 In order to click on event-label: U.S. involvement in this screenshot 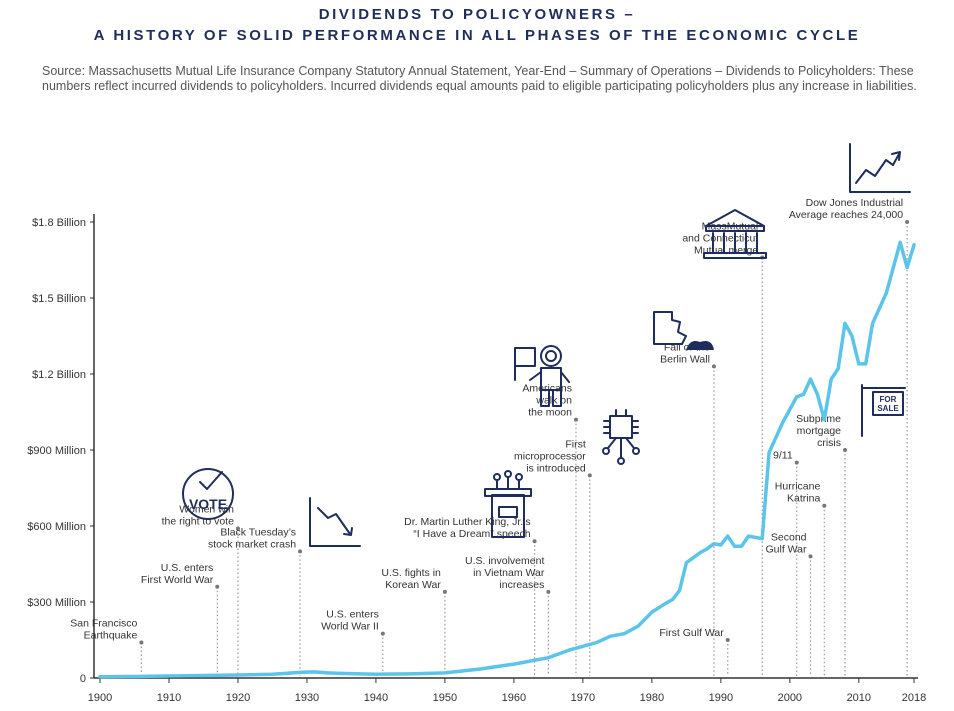, I will do `click(504, 561)`.